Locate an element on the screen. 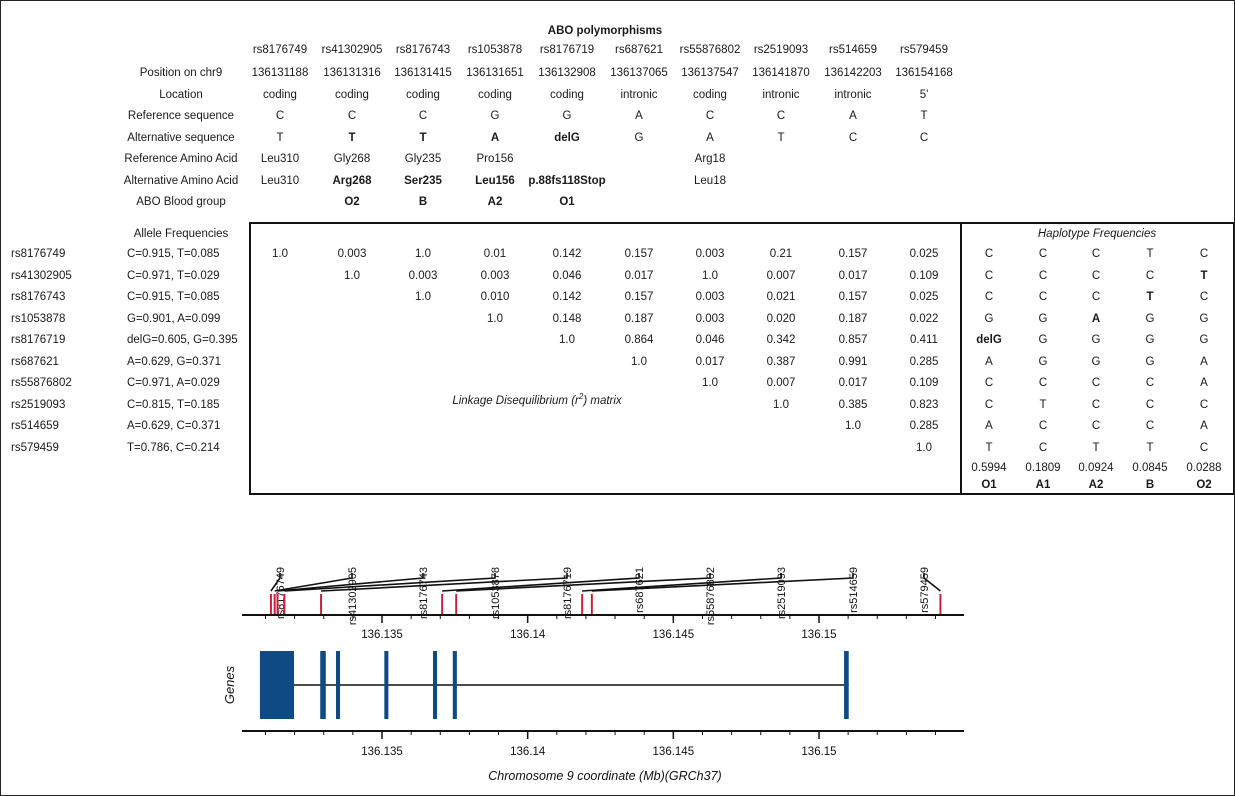 This screenshot has height=796, width=1235. header-cell: 136131651 is located at coordinates (495, 73).